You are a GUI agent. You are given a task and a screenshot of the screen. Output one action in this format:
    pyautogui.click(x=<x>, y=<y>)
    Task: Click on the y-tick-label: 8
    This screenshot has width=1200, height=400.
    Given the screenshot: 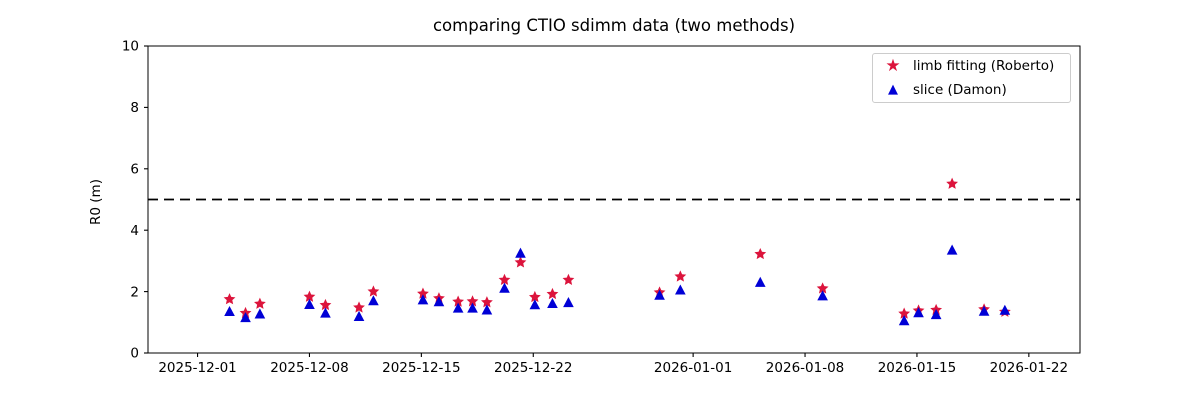 What is the action you would take?
    pyautogui.click(x=134, y=108)
    